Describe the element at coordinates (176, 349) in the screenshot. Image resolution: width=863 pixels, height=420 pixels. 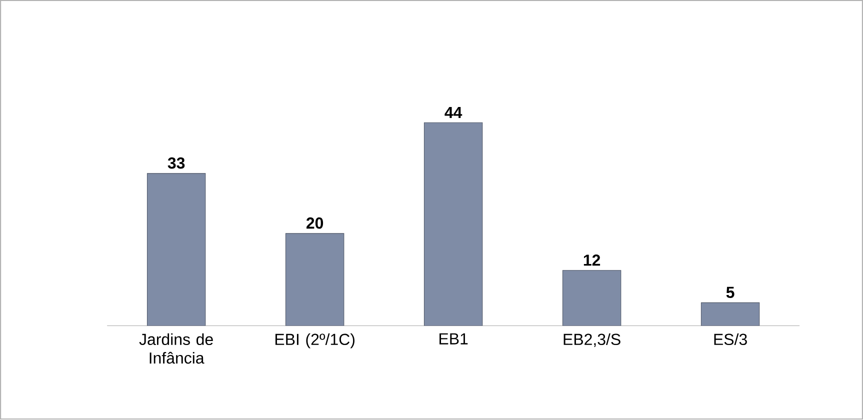
I see `x-tick-label: Jardins de Infância` at that location.